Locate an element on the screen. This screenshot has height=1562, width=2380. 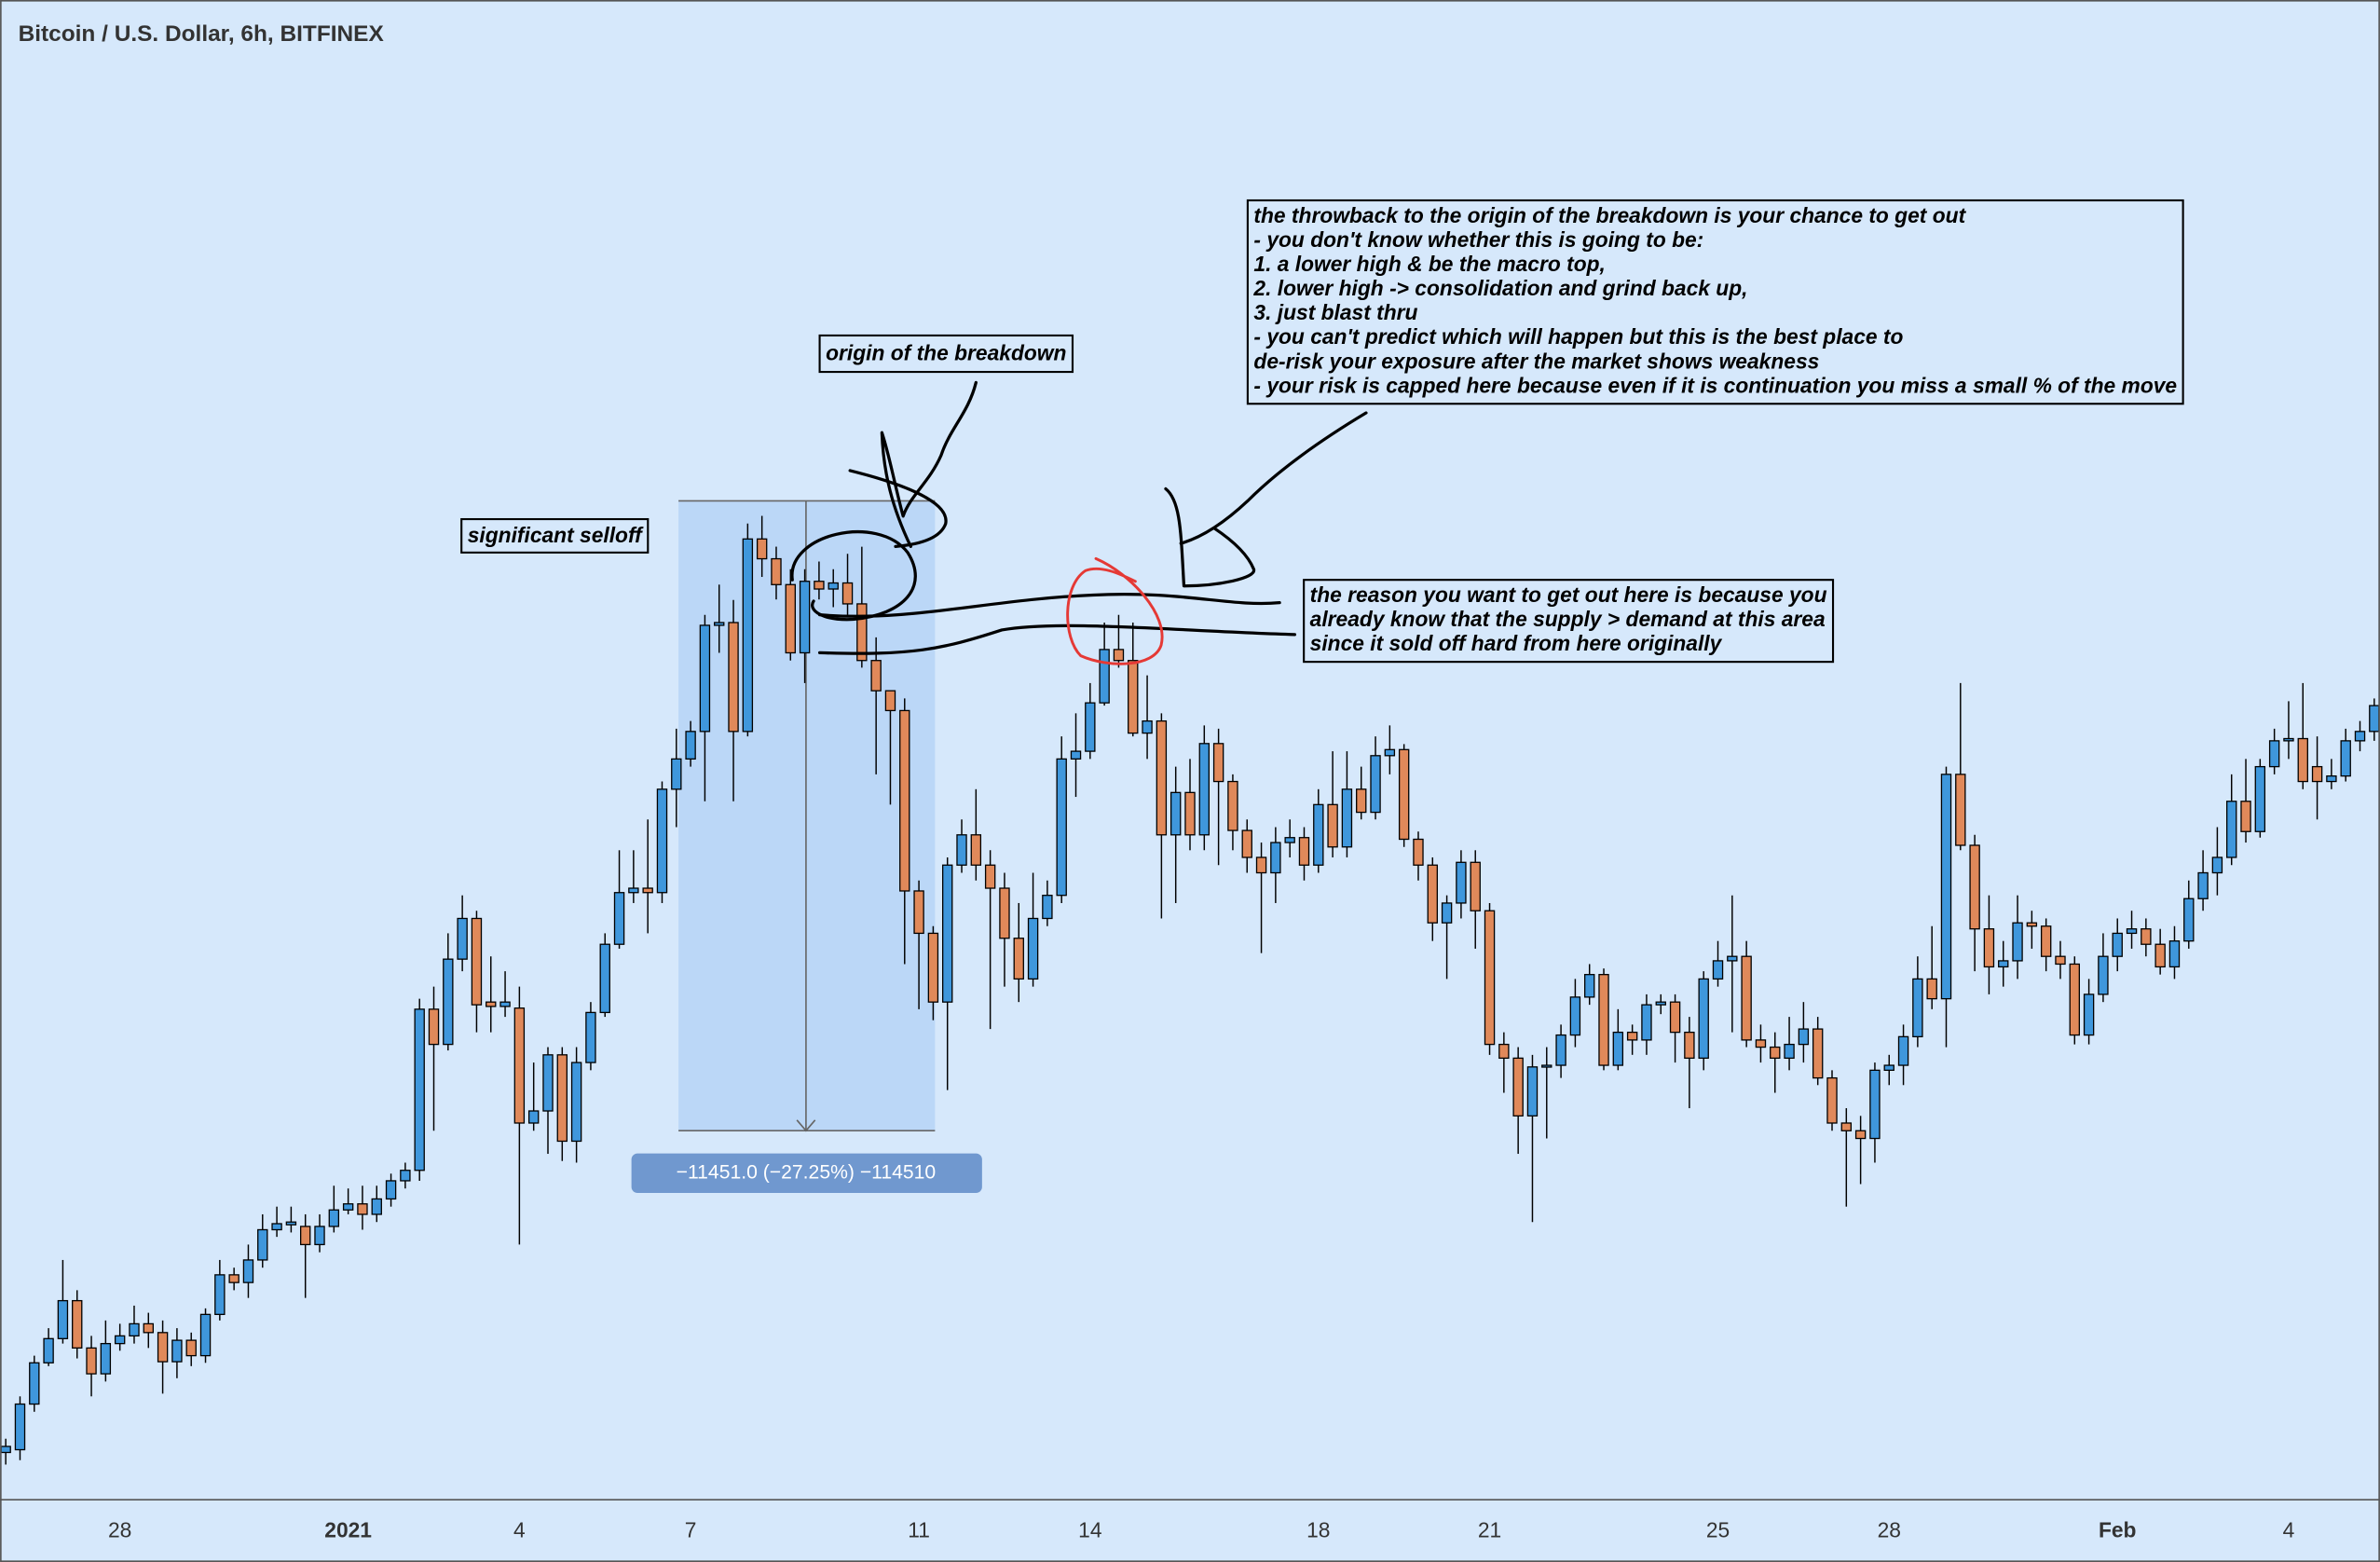
time-axis is located at coordinates (1190, 1531).